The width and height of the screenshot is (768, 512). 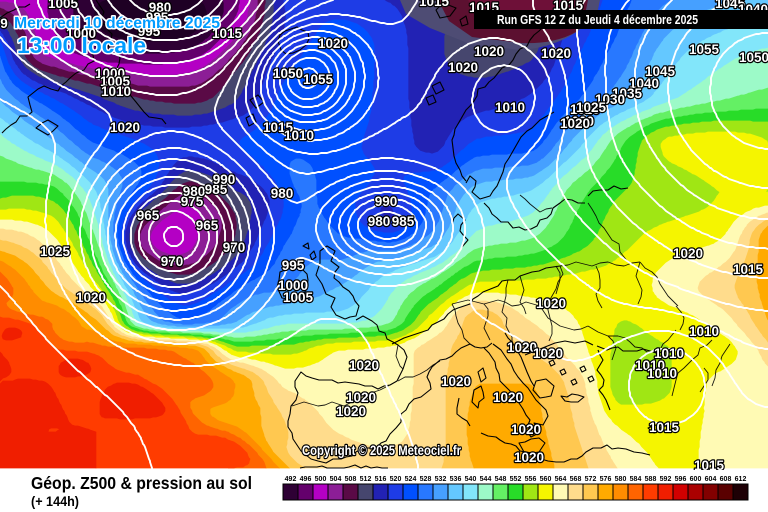 I want to click on svg-text: 13:00 locale, so click(x=81, y=45).